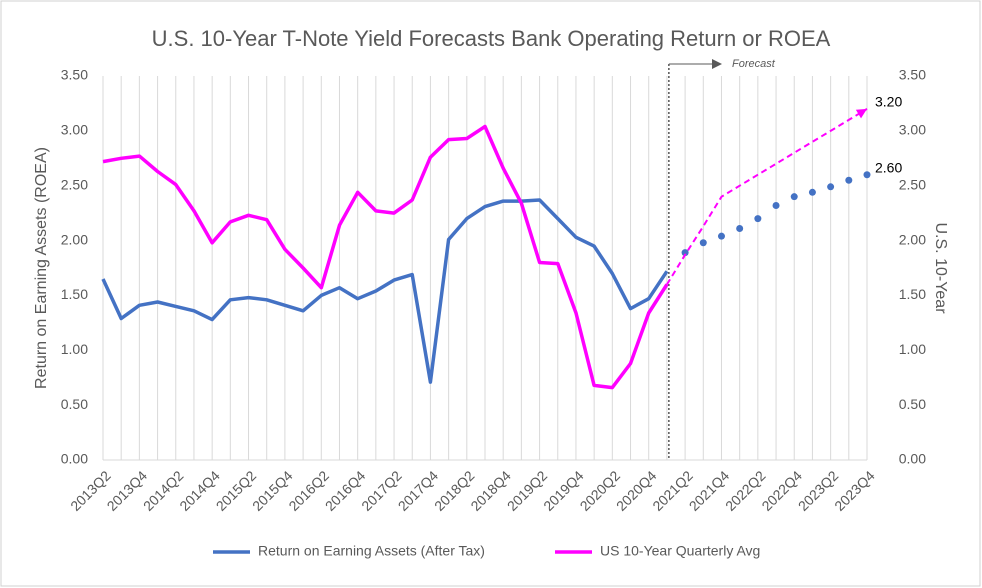 This screenshot has height=588, width=982. Describe the element at coordinates (41, 268) in the screenshot. I see `y-axis-title: Return on Earning Assets (ROEA)` at that location.